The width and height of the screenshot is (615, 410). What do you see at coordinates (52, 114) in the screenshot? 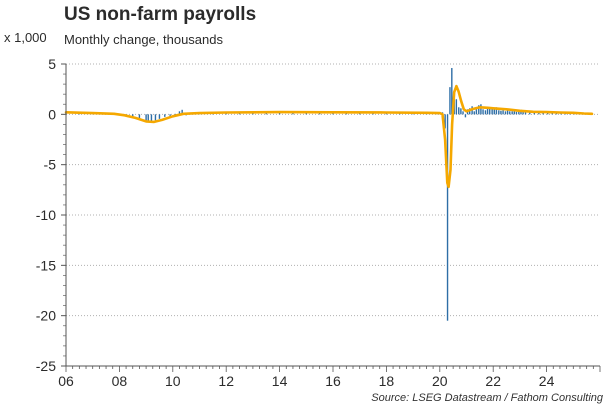
I see `y-tick-label: 0` at bounding box center [52, 114].